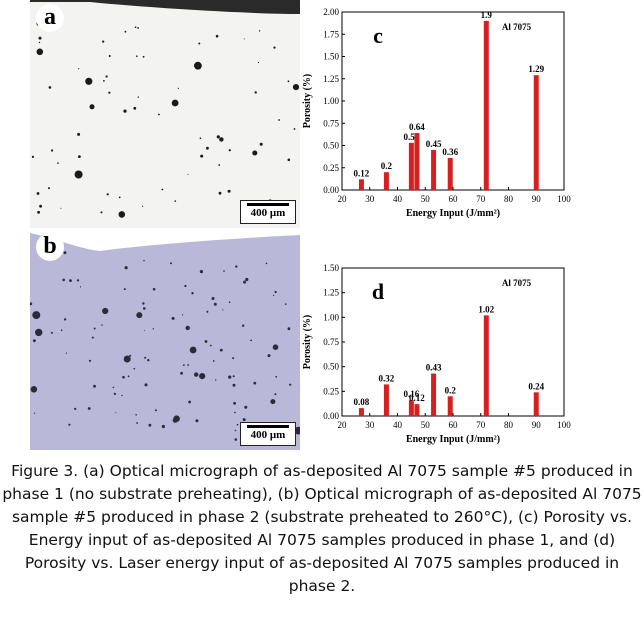 The height and width of the screenshot is (621, 644). I want to click on bar-value-label: 1.02, so click(486, 309).